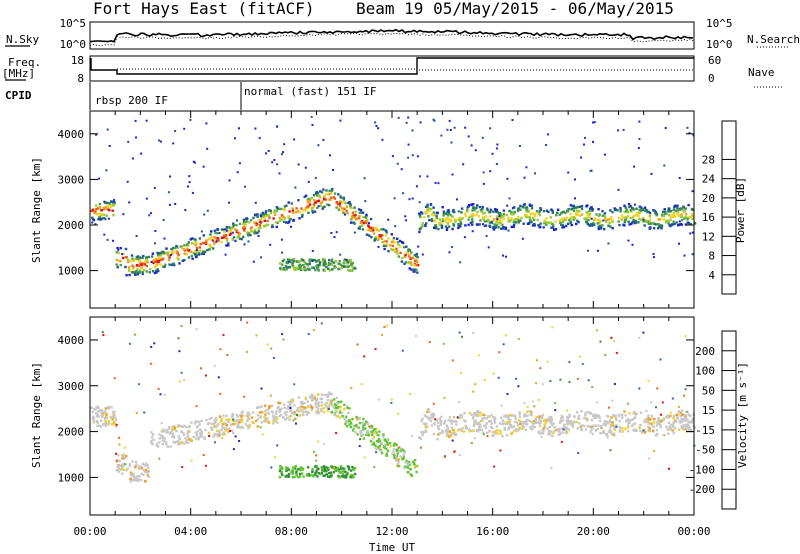  I want to click on time-tick-label: 16:00, so click(492, 531).